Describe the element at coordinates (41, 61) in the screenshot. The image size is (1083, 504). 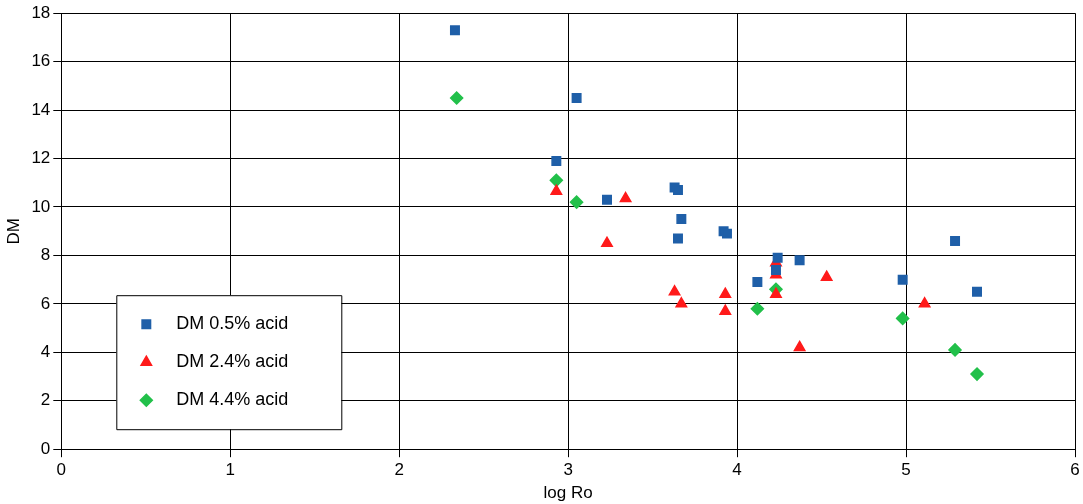
I see `y-tick-label: 16` at that location.